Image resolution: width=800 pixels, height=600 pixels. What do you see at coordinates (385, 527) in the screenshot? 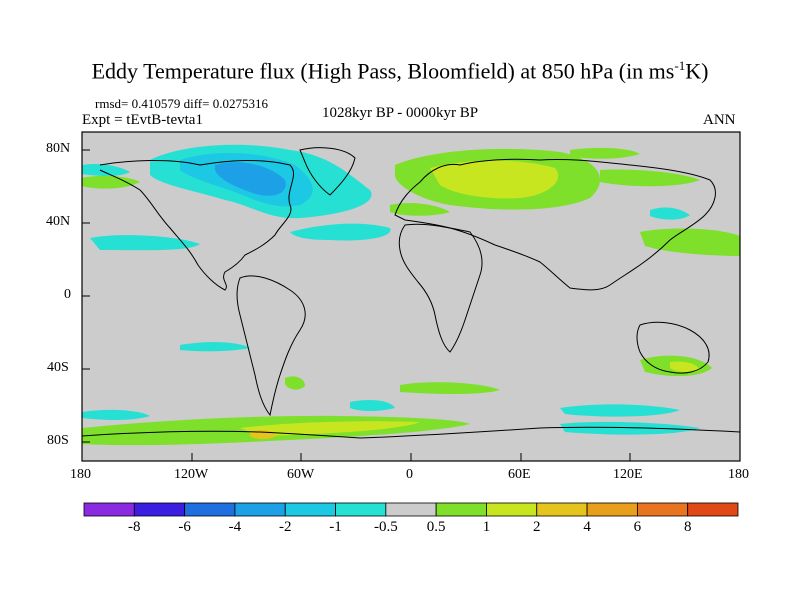
I see `colorbar-label: -0.5` at bounding box center [385, 527].